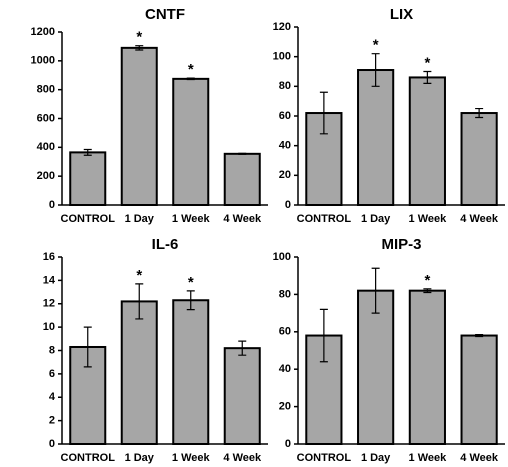 The width and height of the screenshot is (508, 467). Describe the element at coordinates (52, 397) in the screenshot. I see `y-tick-label: 4` at that location.